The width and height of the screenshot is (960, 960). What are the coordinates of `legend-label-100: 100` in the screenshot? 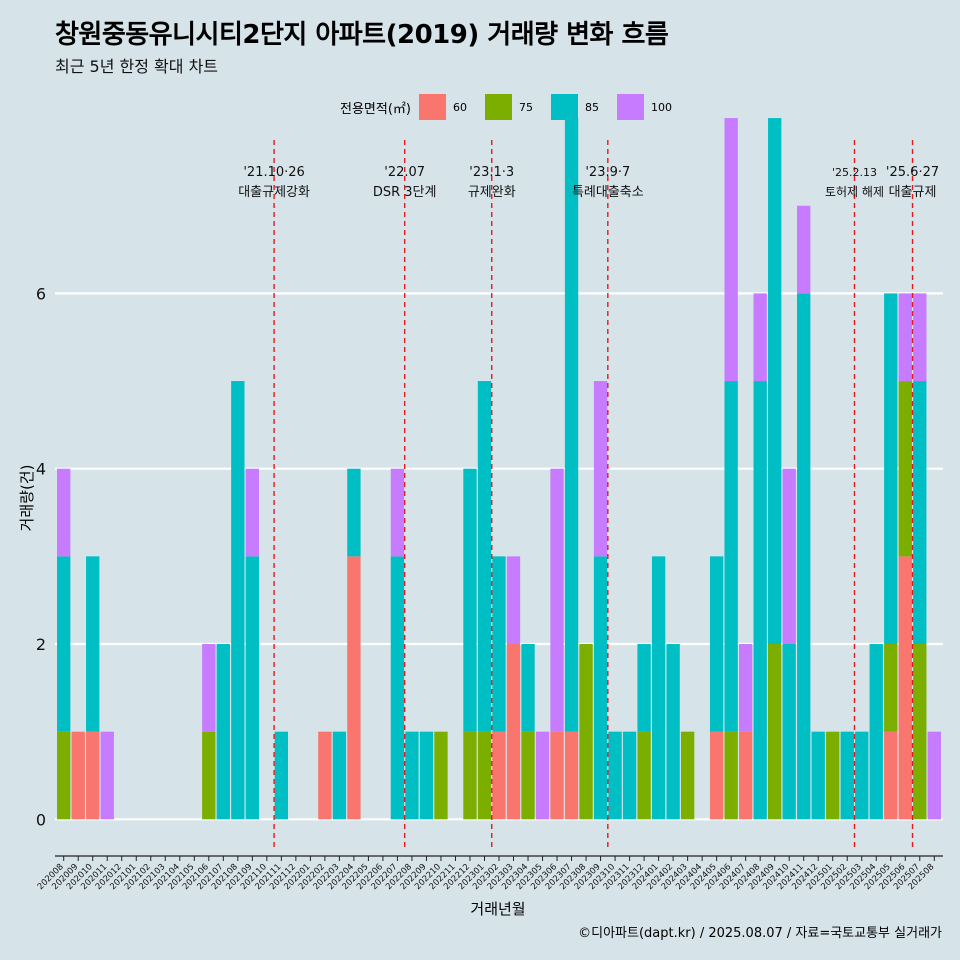 It's located at (661, 107).